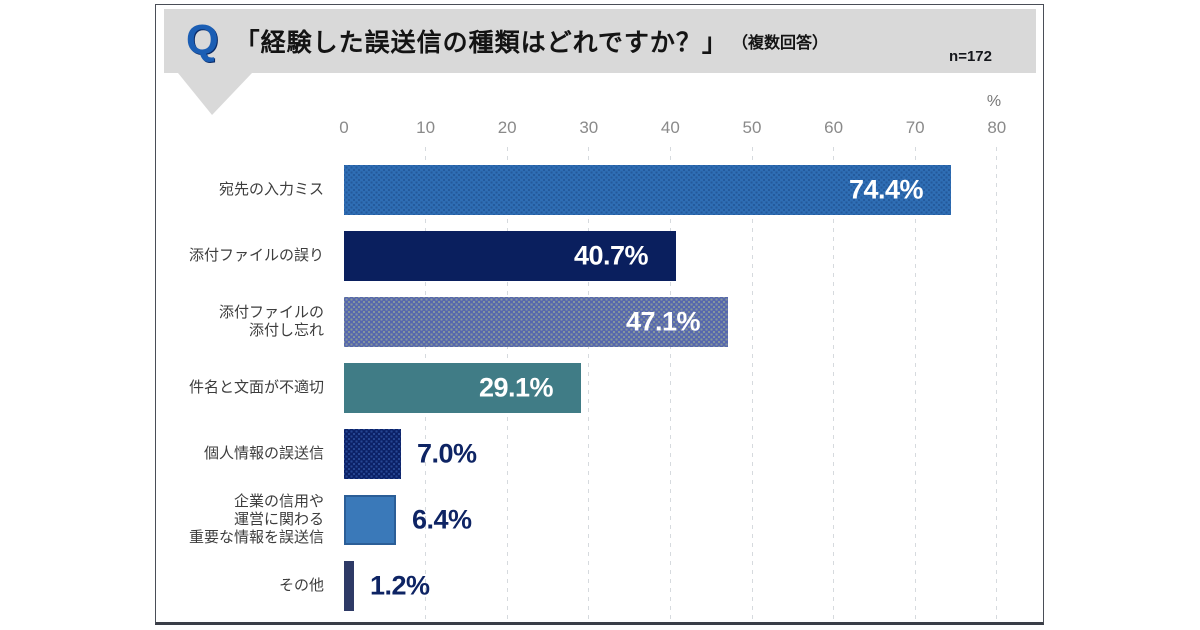  I want to click on question-bubble: Q 「経験した誤送信の種類はどれですか？」 （複数回答） n=172, so click(600, 41).